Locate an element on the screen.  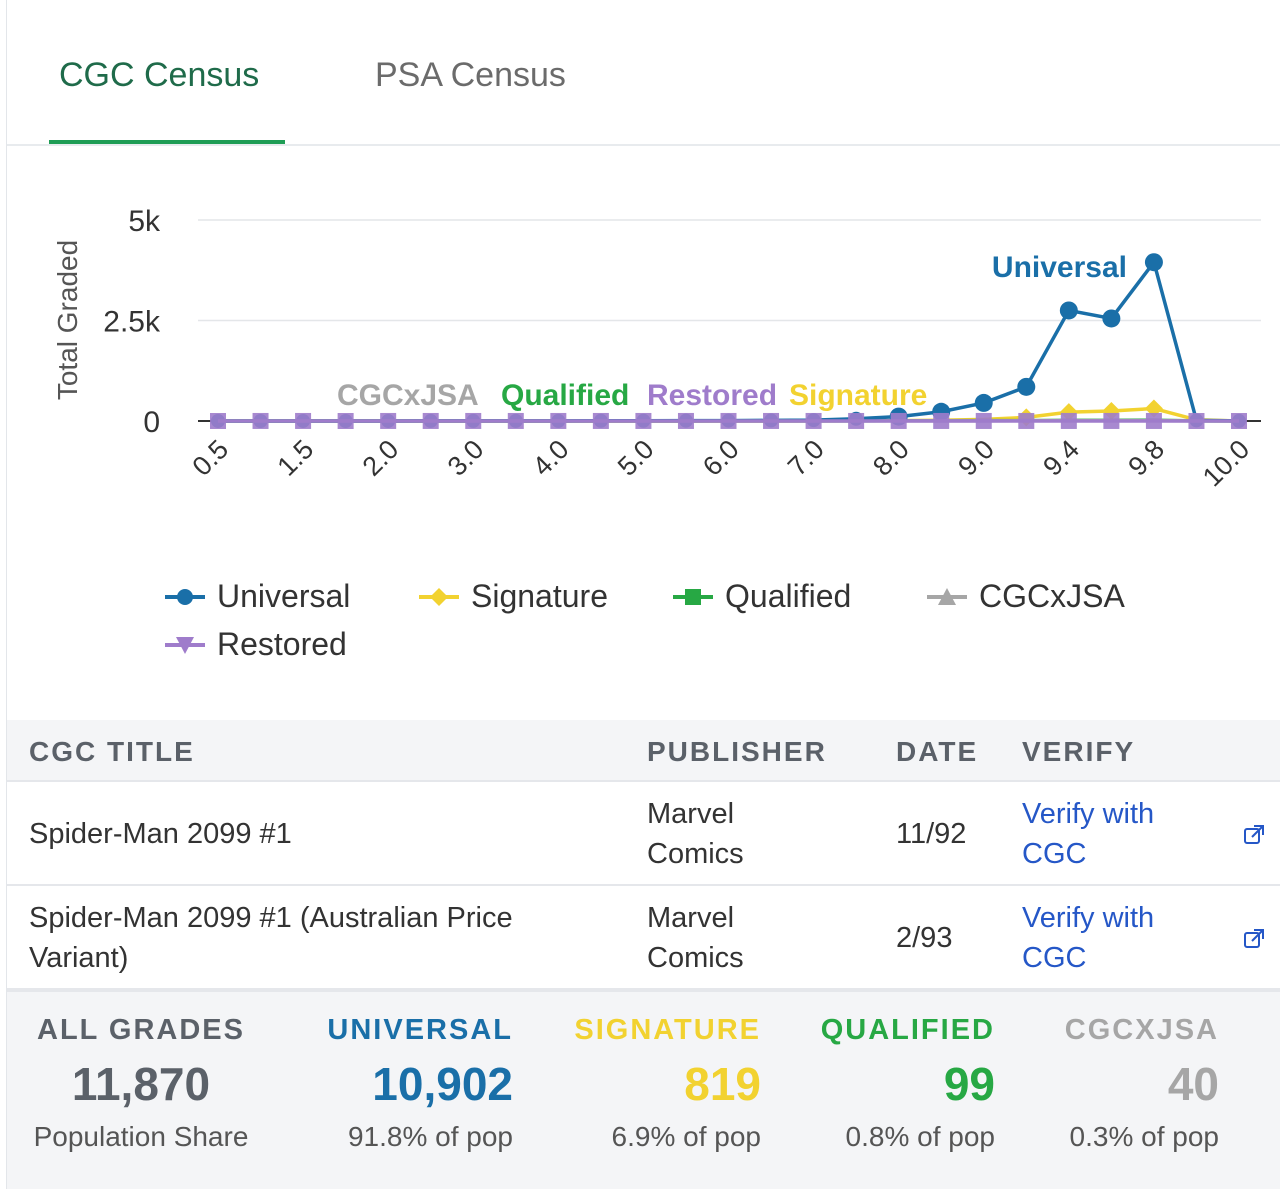
x-tick-label: 0.5 is located at coordinates (210, 458).